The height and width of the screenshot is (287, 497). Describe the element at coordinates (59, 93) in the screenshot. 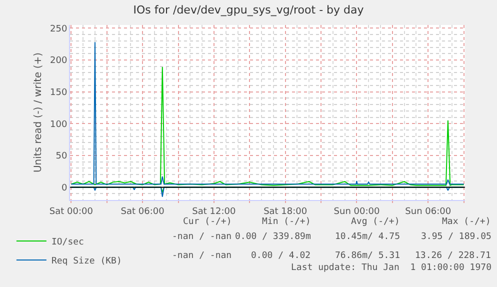

I see `y-tick-label: 150` at that location.